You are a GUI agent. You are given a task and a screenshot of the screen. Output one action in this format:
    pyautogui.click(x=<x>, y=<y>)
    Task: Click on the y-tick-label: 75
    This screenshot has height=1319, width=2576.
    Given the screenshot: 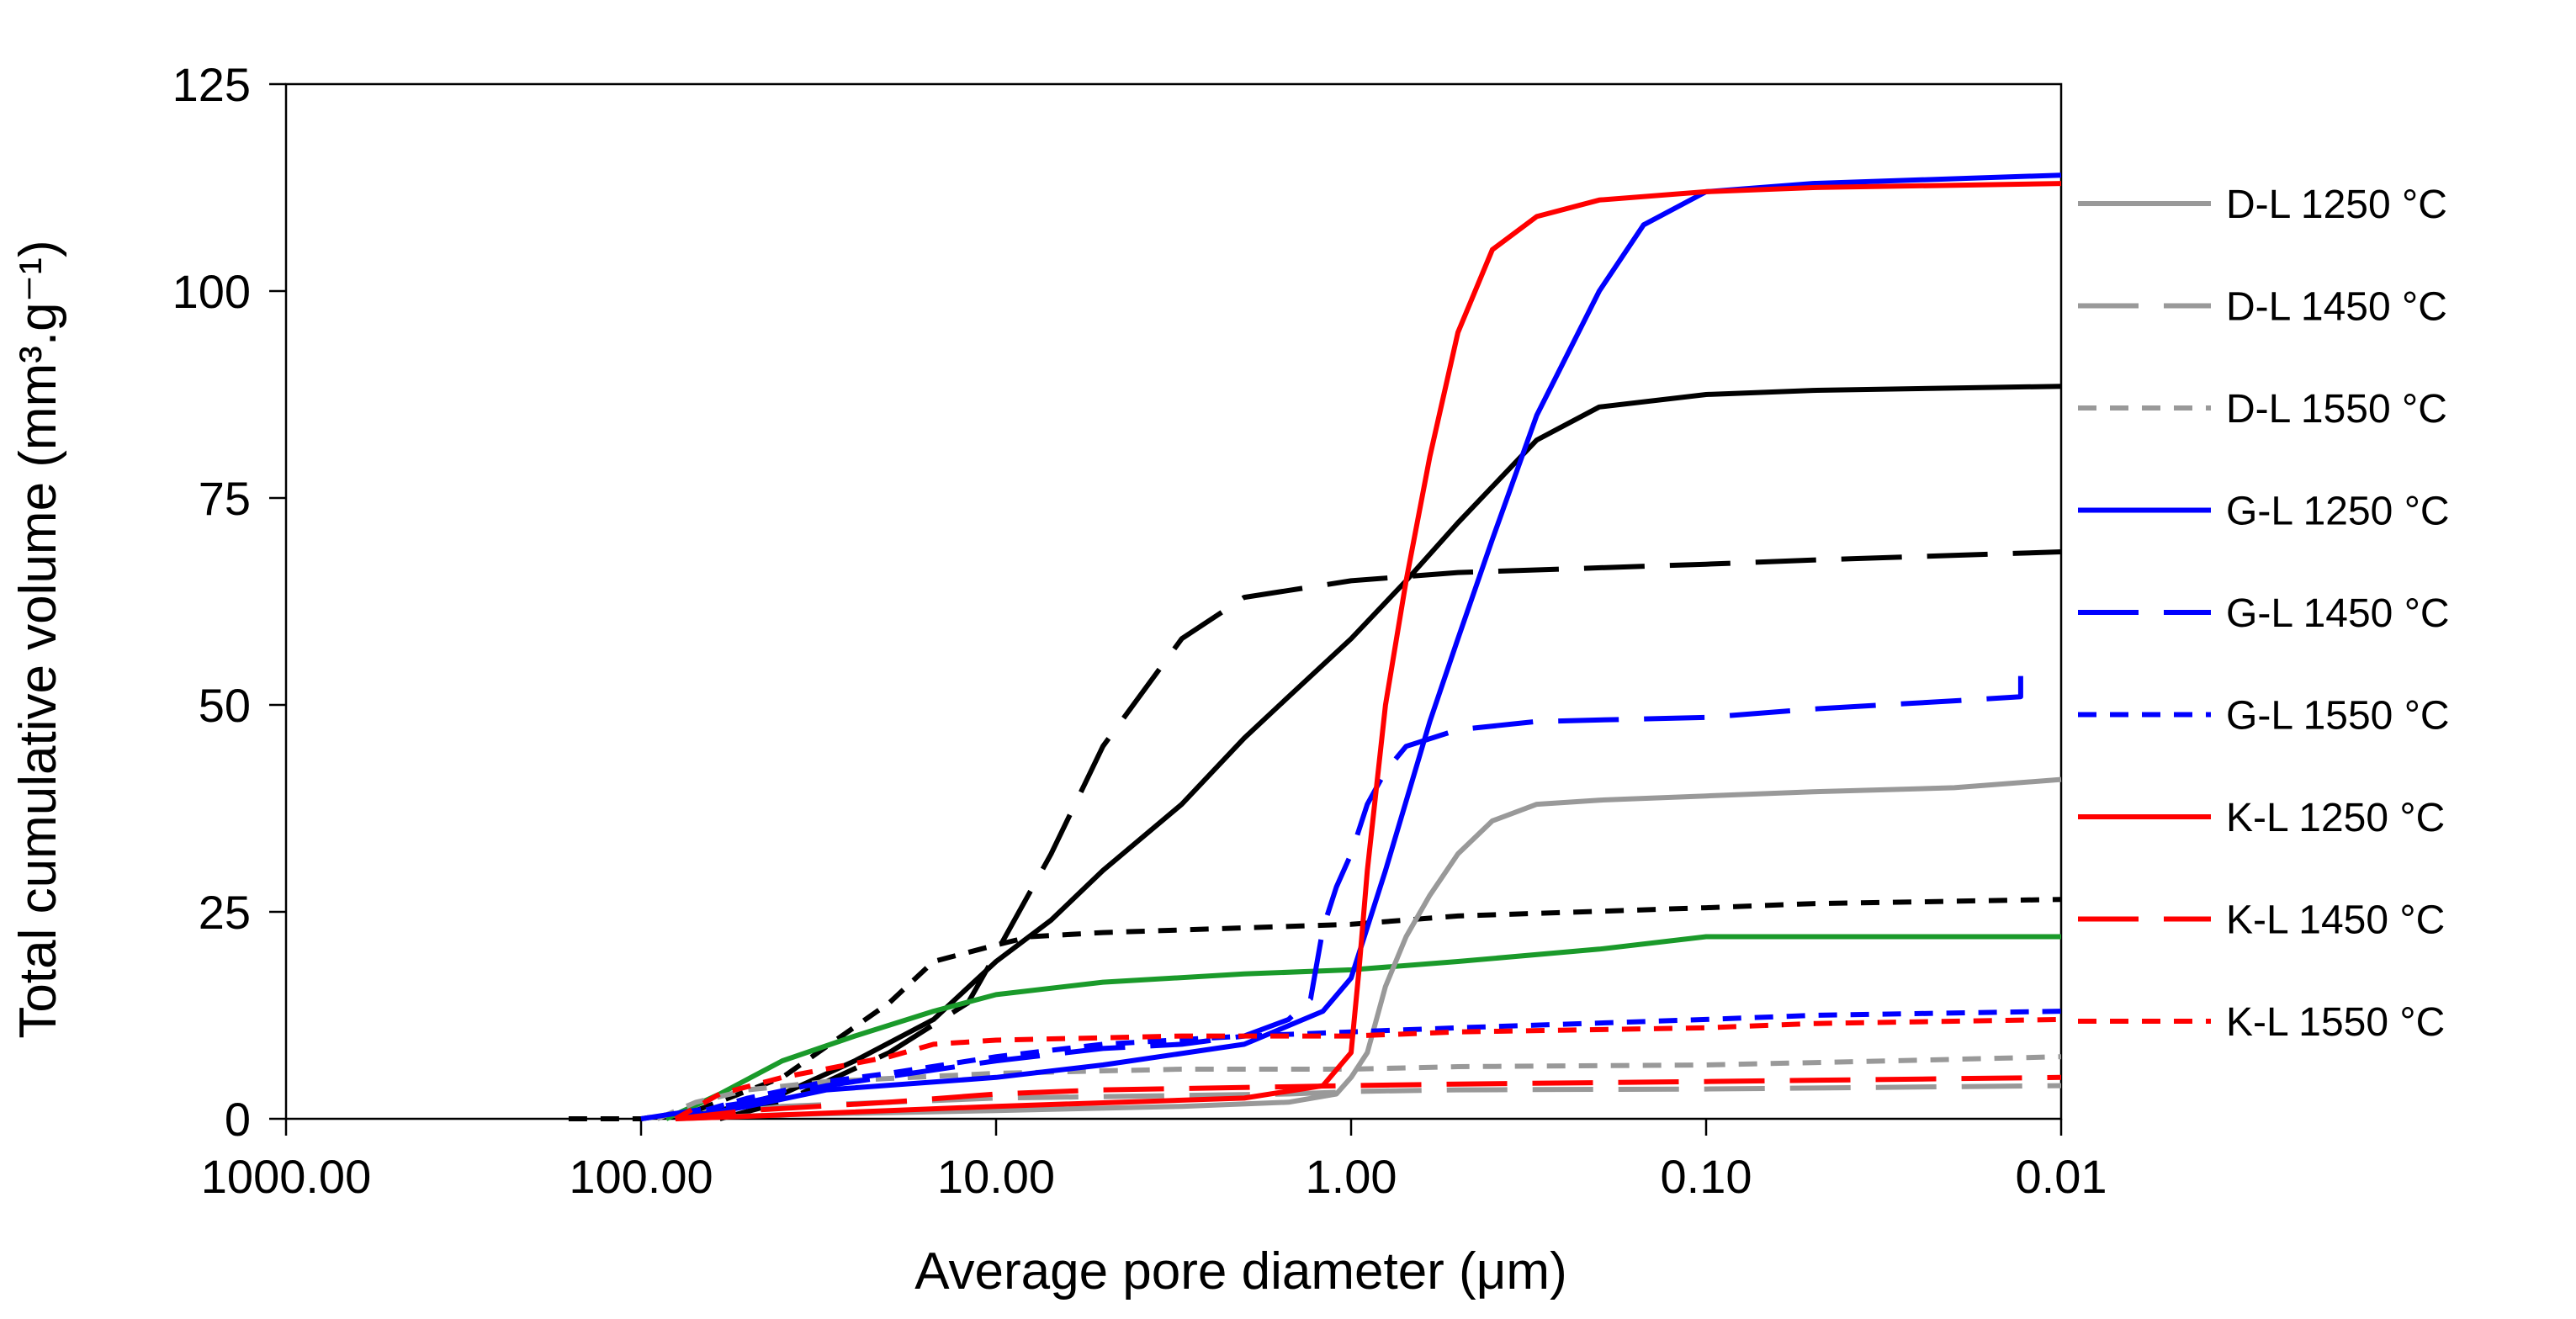 What is the action you would take?
    pyautogui.click(x=225, y=499)
    